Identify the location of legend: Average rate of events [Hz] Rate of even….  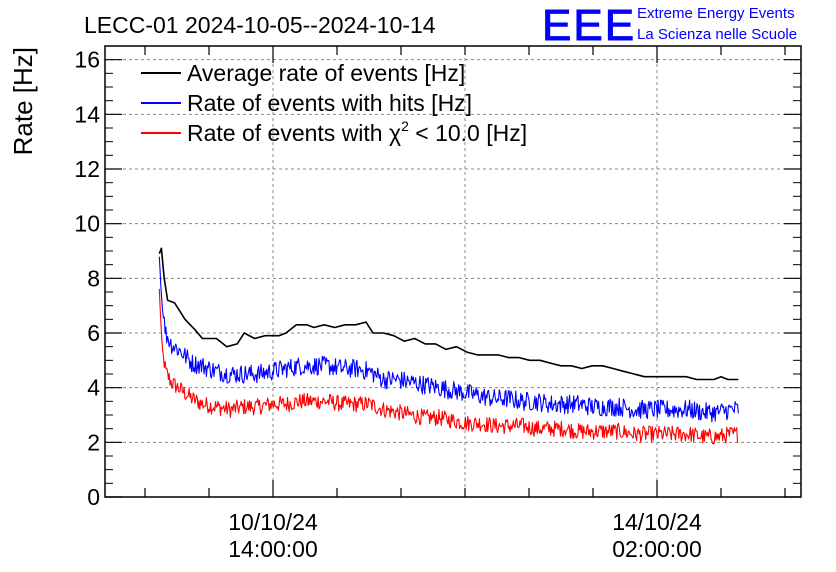
(334, 103).